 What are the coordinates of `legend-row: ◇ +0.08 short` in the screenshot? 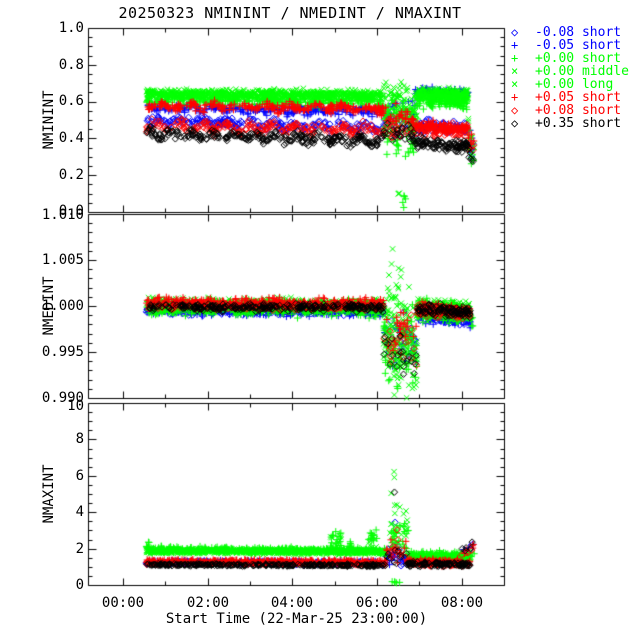 It's located at (570, 110).